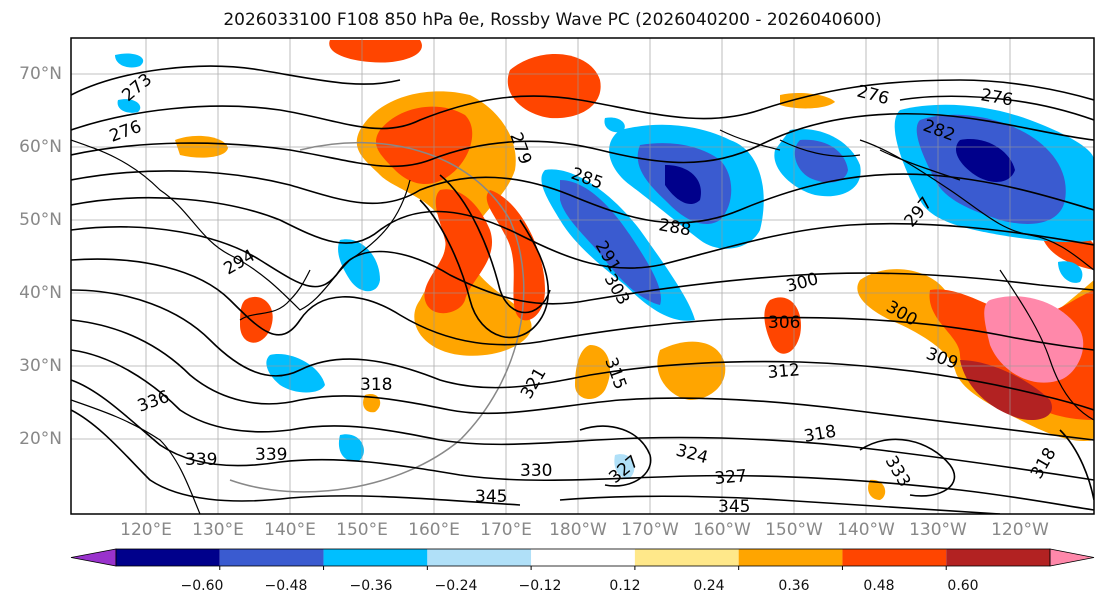 The image size is (1105, 606). What do you see at coordinates (578, 530) in the screenshot?
I see `lon-label: 180°W` at bounding box center [578, 530].